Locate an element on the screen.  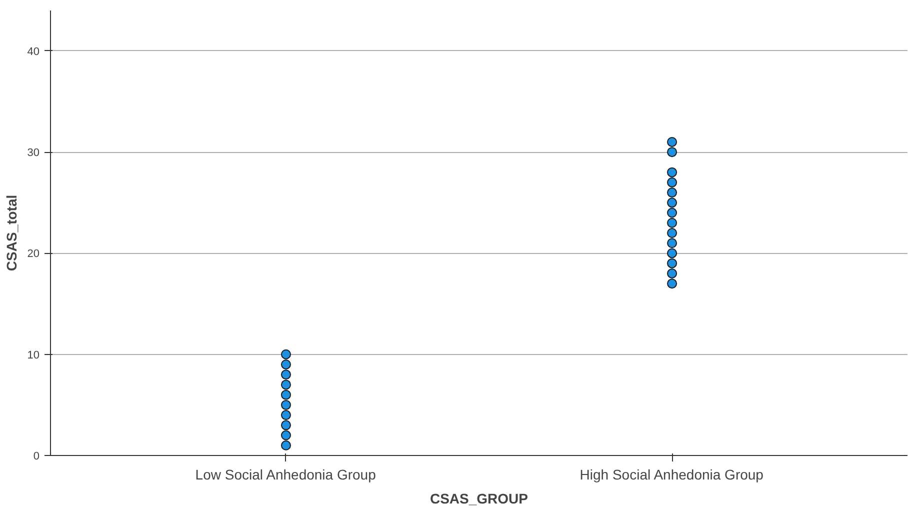
y-tick-label: 30 is located at coordinates (33, 153).